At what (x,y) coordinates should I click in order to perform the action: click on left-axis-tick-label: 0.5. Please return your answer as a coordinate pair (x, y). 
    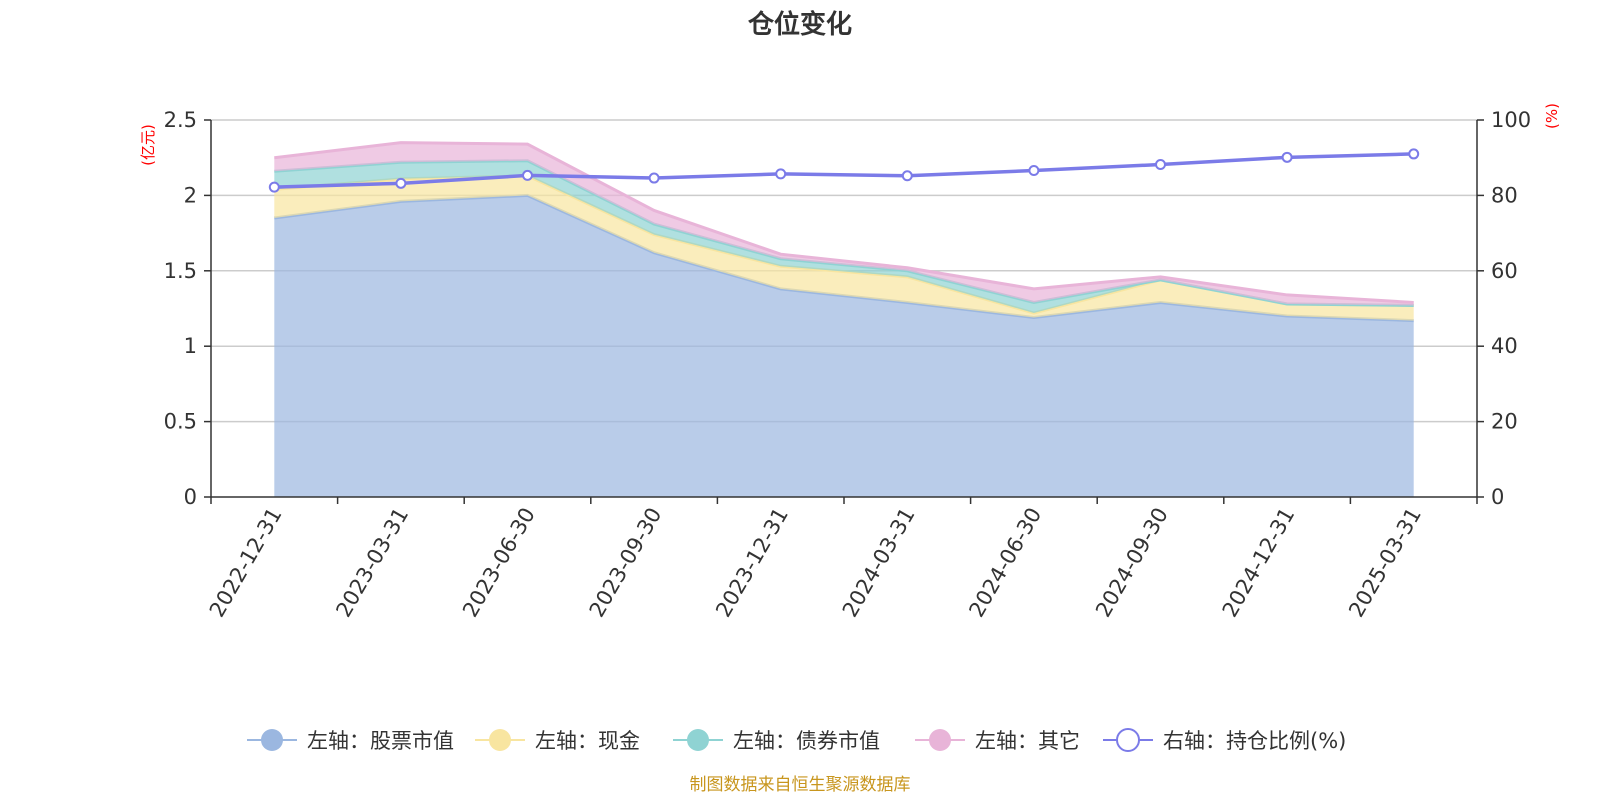
    Looking at the image, I should click on (180, 422).